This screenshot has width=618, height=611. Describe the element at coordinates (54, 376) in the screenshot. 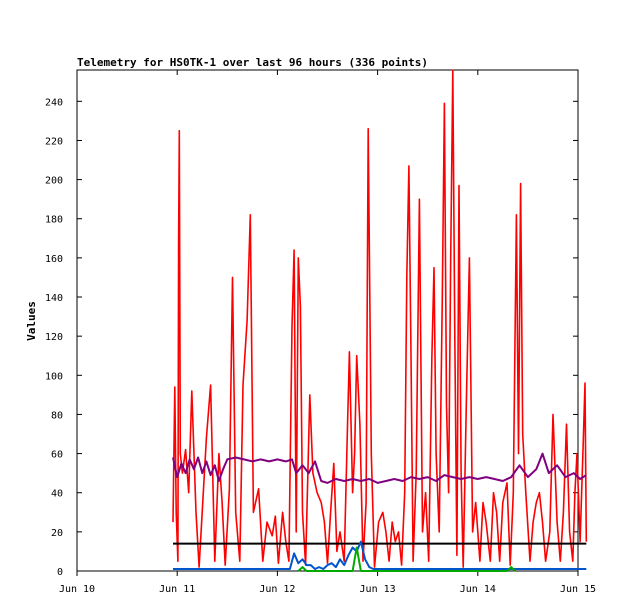

I see `y-tick-label: 100` at that location.